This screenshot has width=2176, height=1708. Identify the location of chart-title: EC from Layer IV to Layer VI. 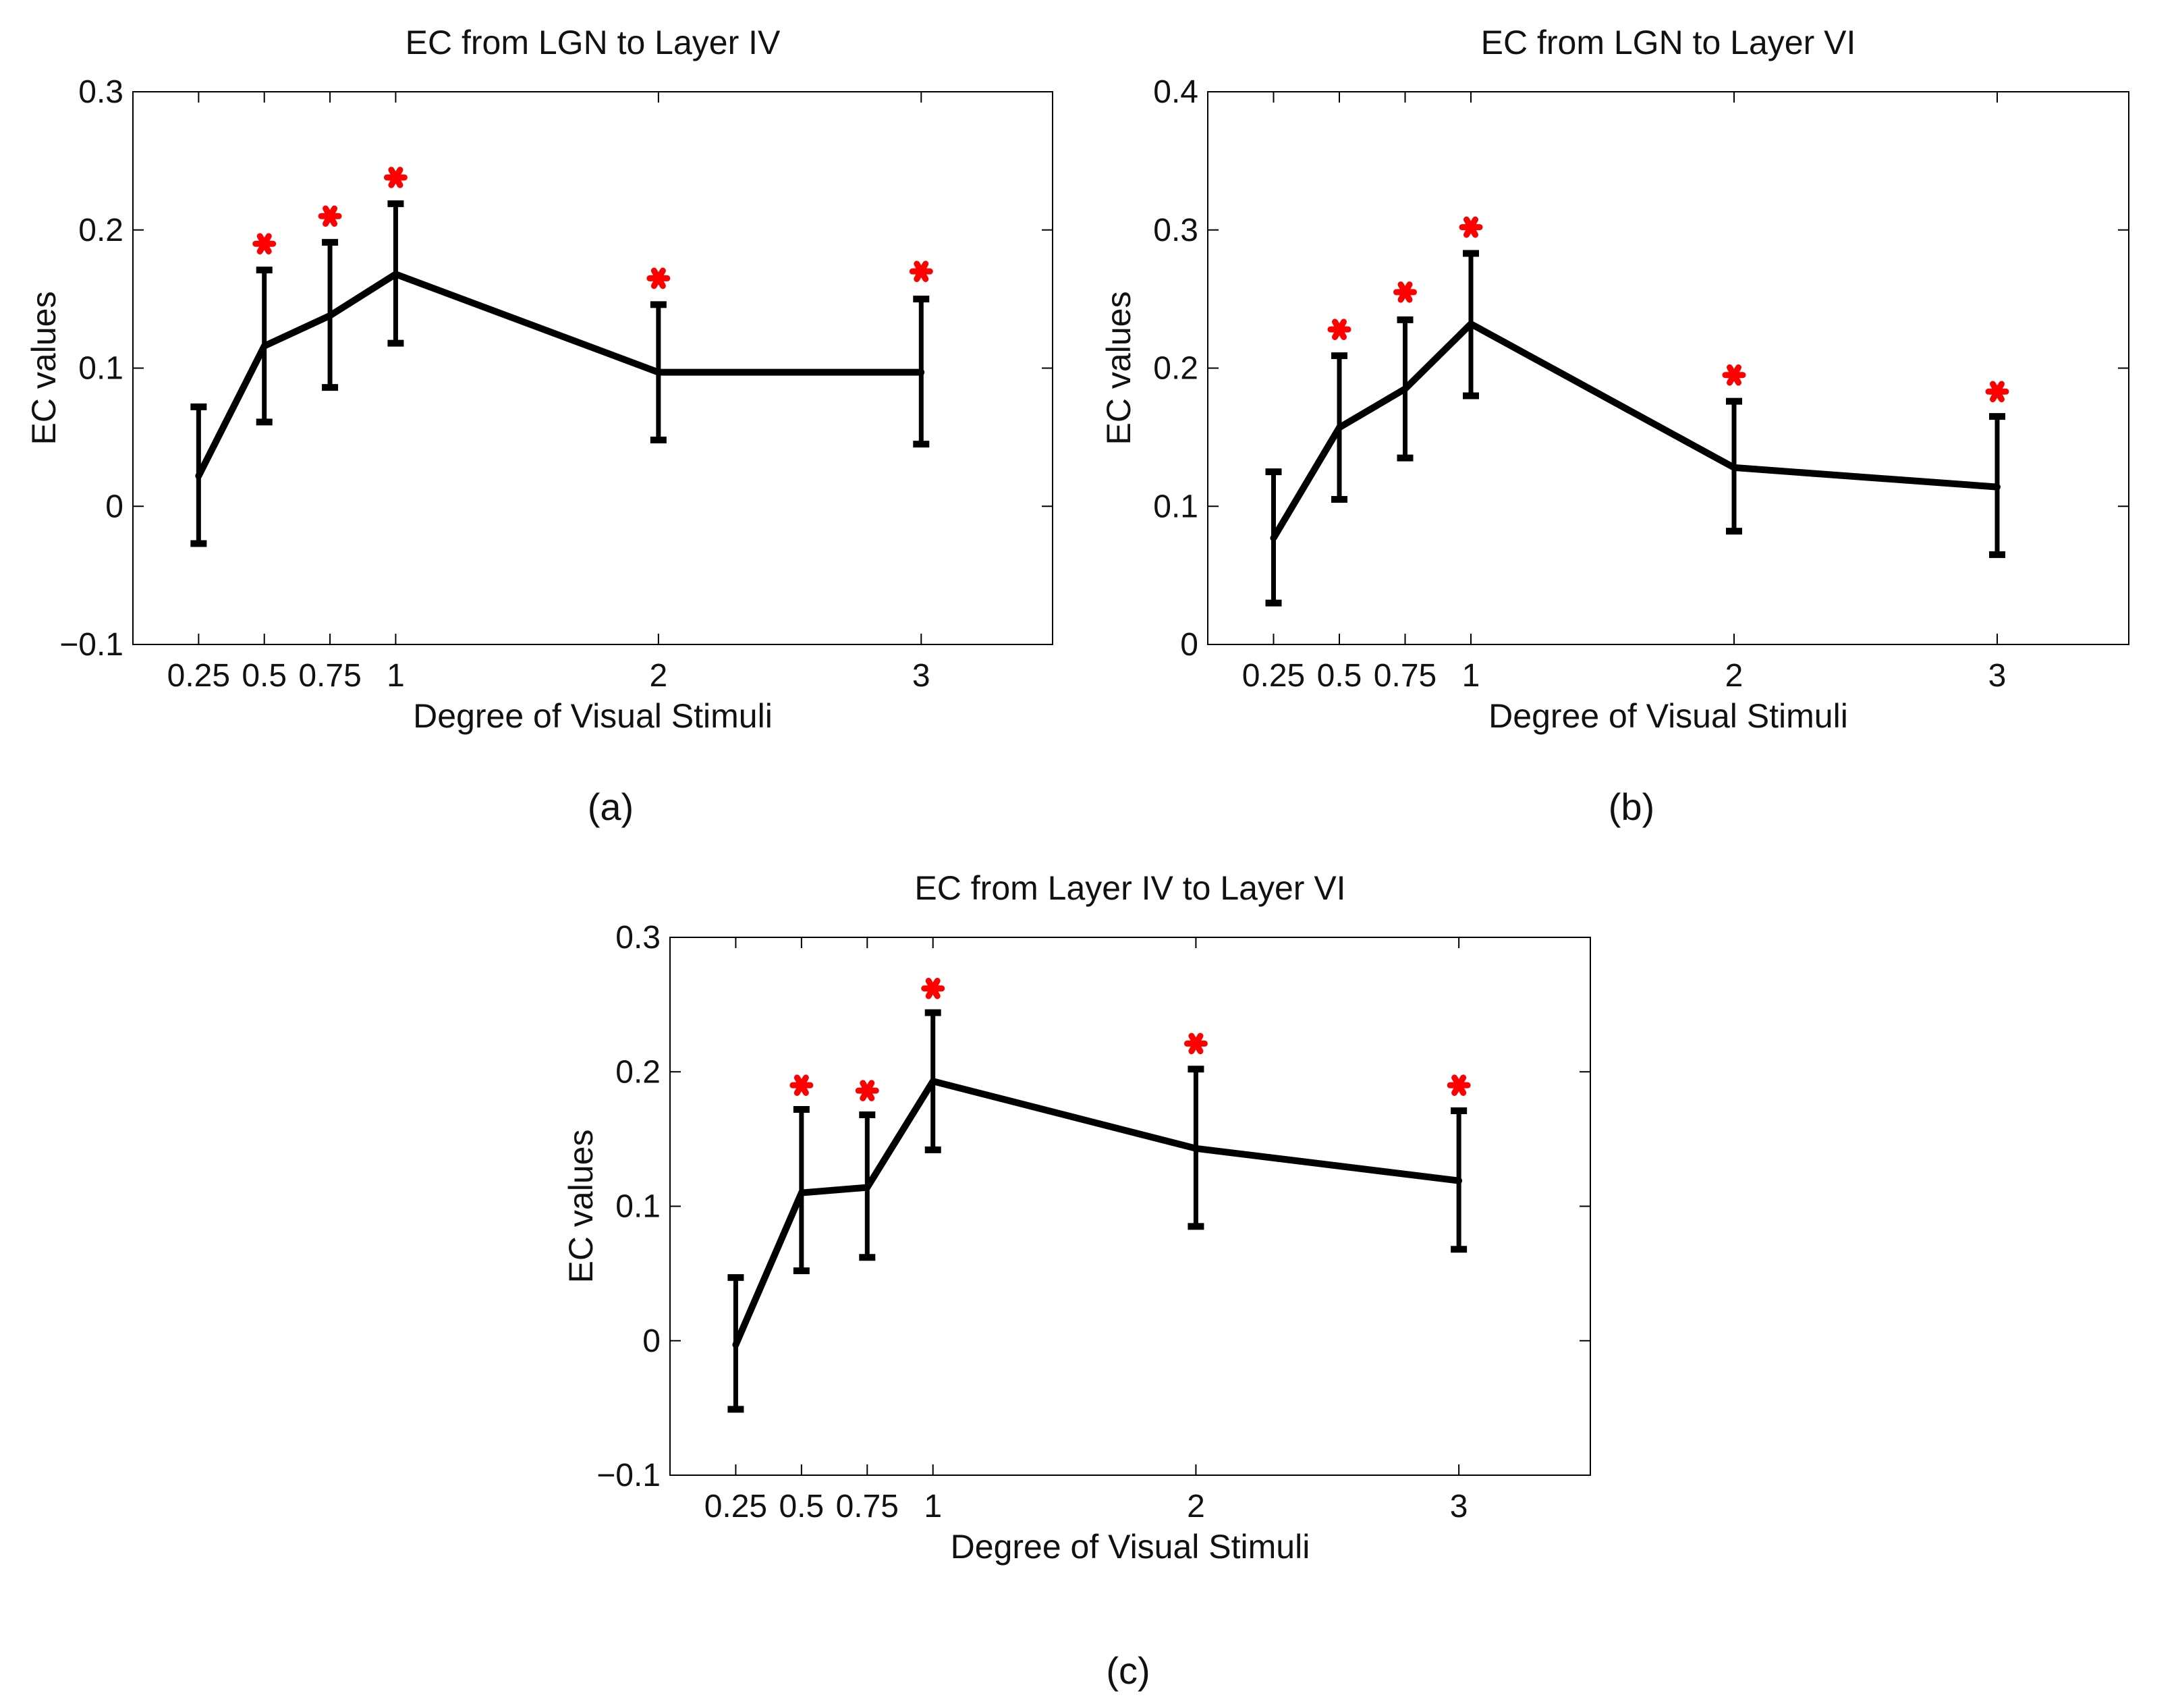
(1129, 888).